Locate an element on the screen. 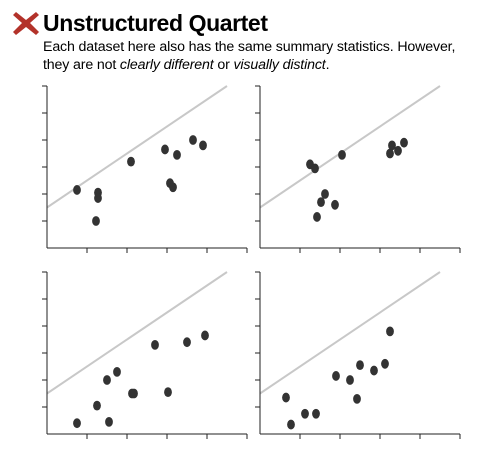  subtitle-emphasis-1: clearly different is located at coordinates (166, 65).